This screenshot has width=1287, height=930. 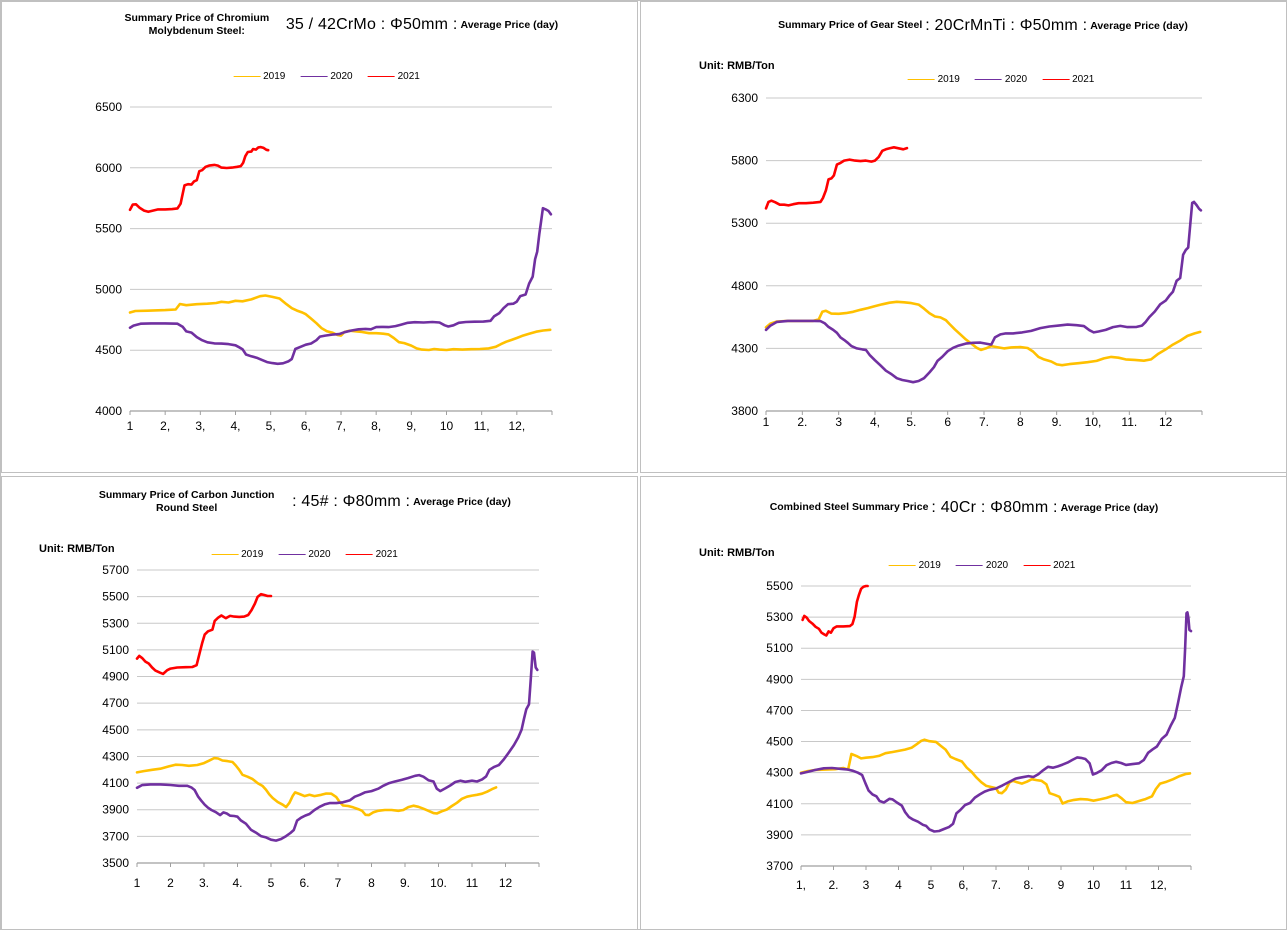 What do you see at coordinates (779, 586) in the screenshot?
I see `y-axis-label: 5500` at bounding box center [779, 586].